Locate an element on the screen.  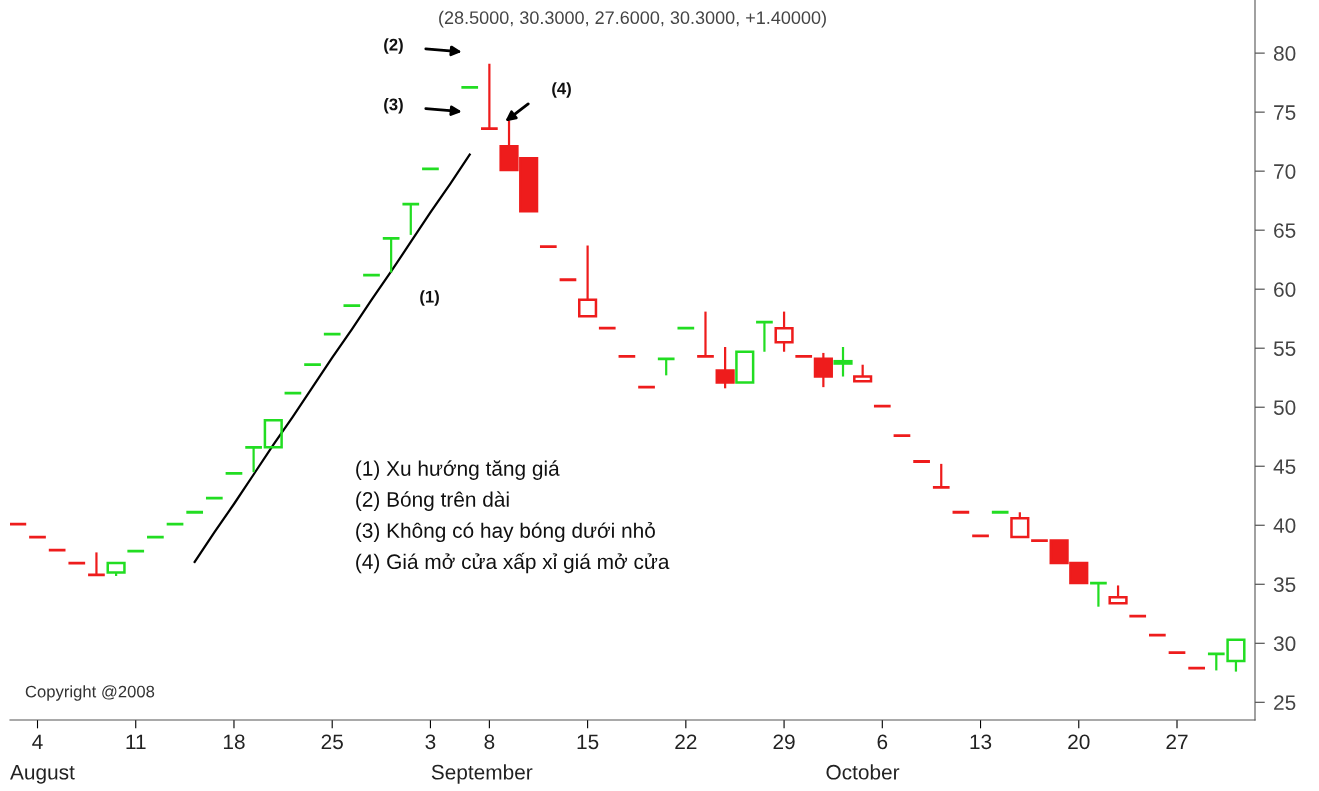
annotation: (1) Xu hướng tăng giá is located at coordinates (458, 470).